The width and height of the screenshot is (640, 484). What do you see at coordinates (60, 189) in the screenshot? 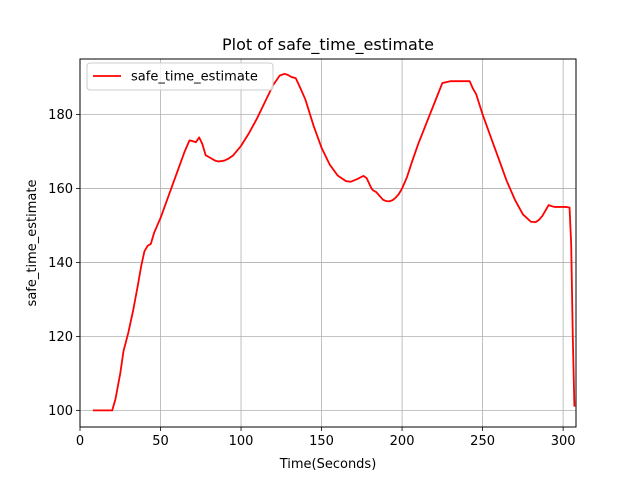
I see `y-tick-label: 160` at bounding box center [60, 189].